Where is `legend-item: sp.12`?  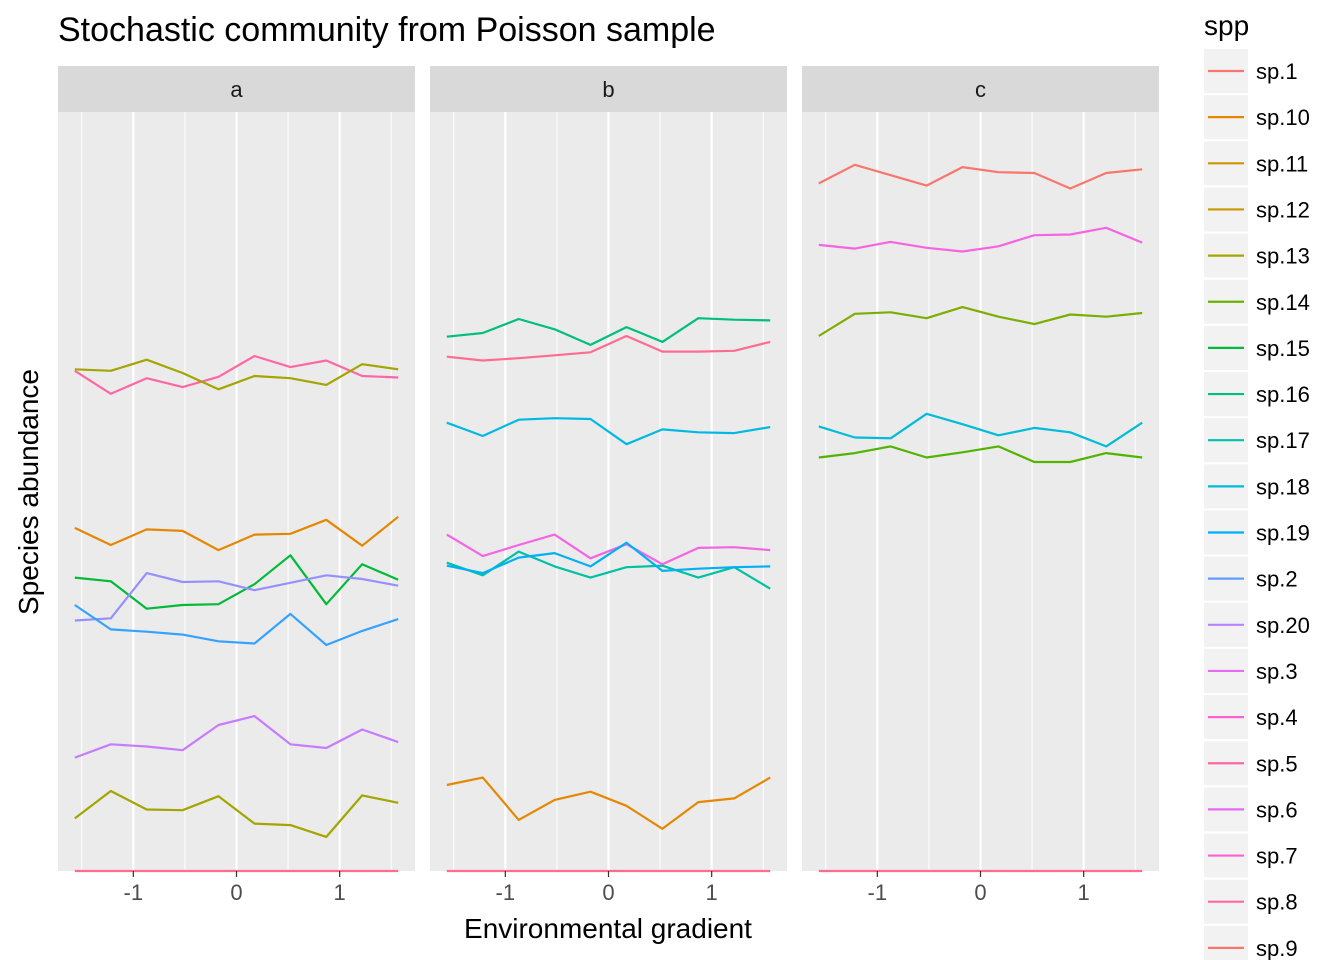
legend-item: sp.12 is located at coordinates (1257, 209).